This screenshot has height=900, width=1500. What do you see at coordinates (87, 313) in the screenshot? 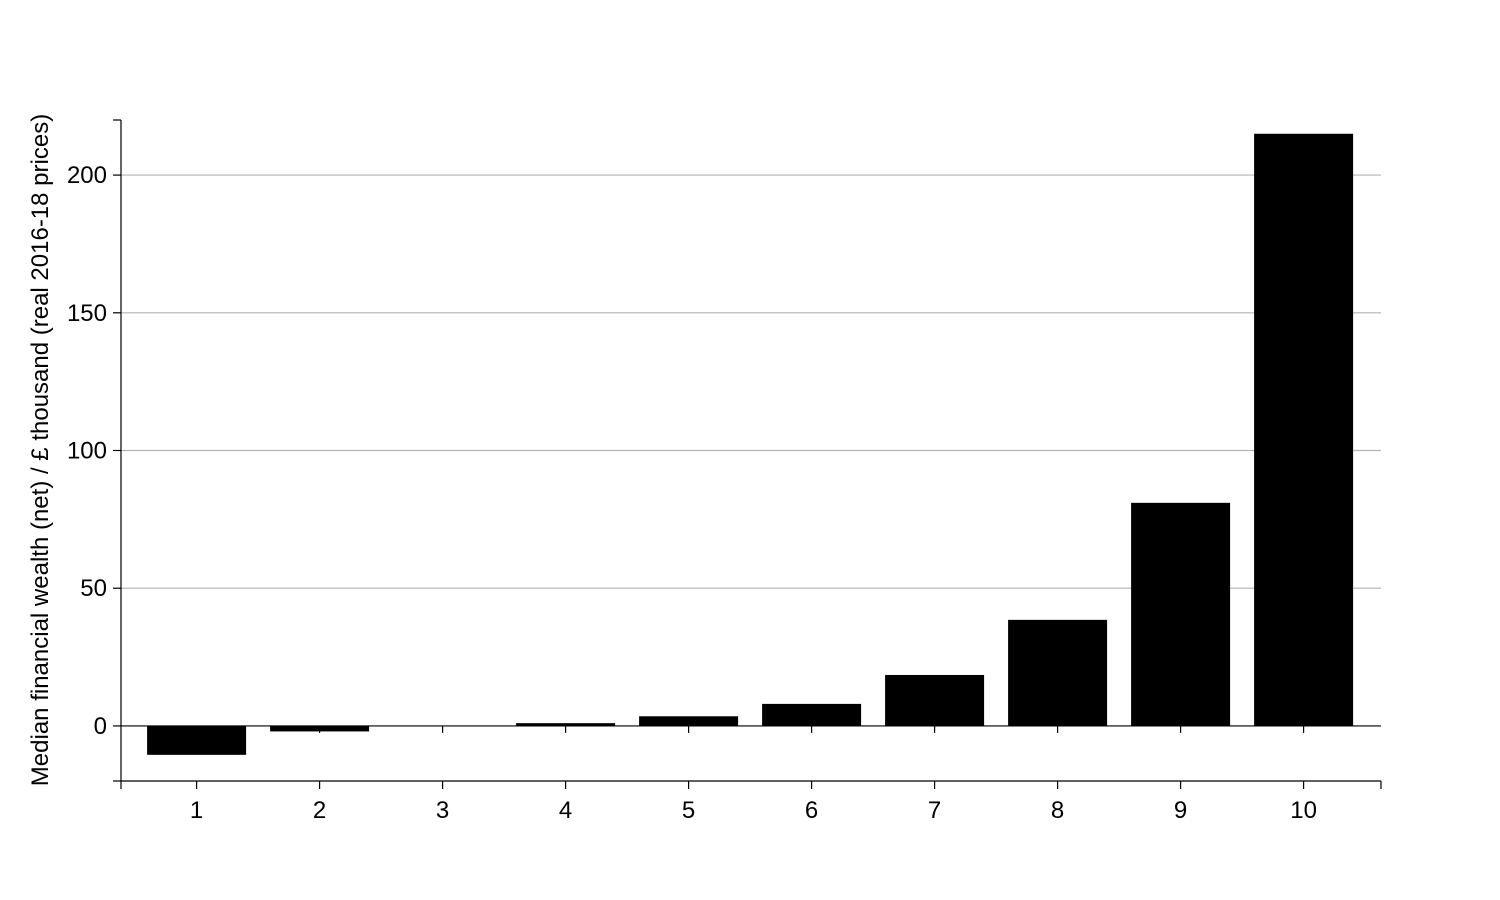
I see `y-tick-label: 150` at bounding box center [87, 313].